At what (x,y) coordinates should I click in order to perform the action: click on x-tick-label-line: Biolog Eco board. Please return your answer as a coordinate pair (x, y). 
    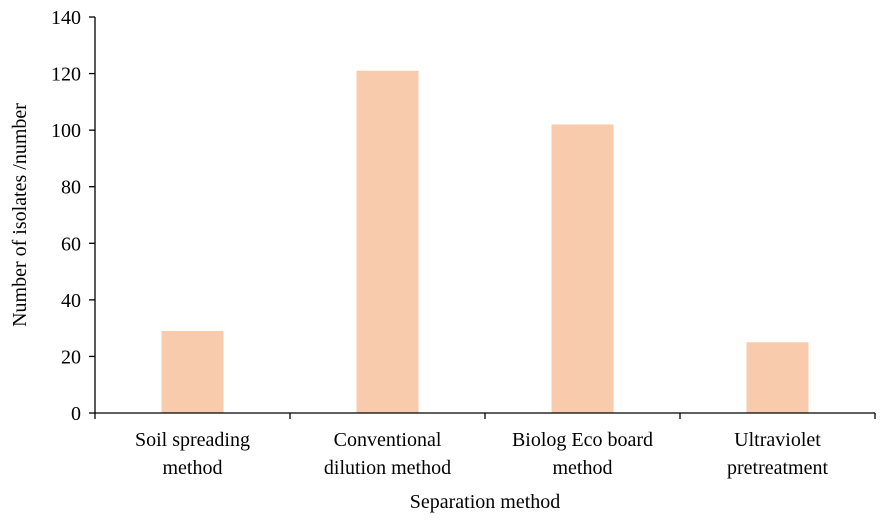
    Looking at the image, I should click on (582, 440).